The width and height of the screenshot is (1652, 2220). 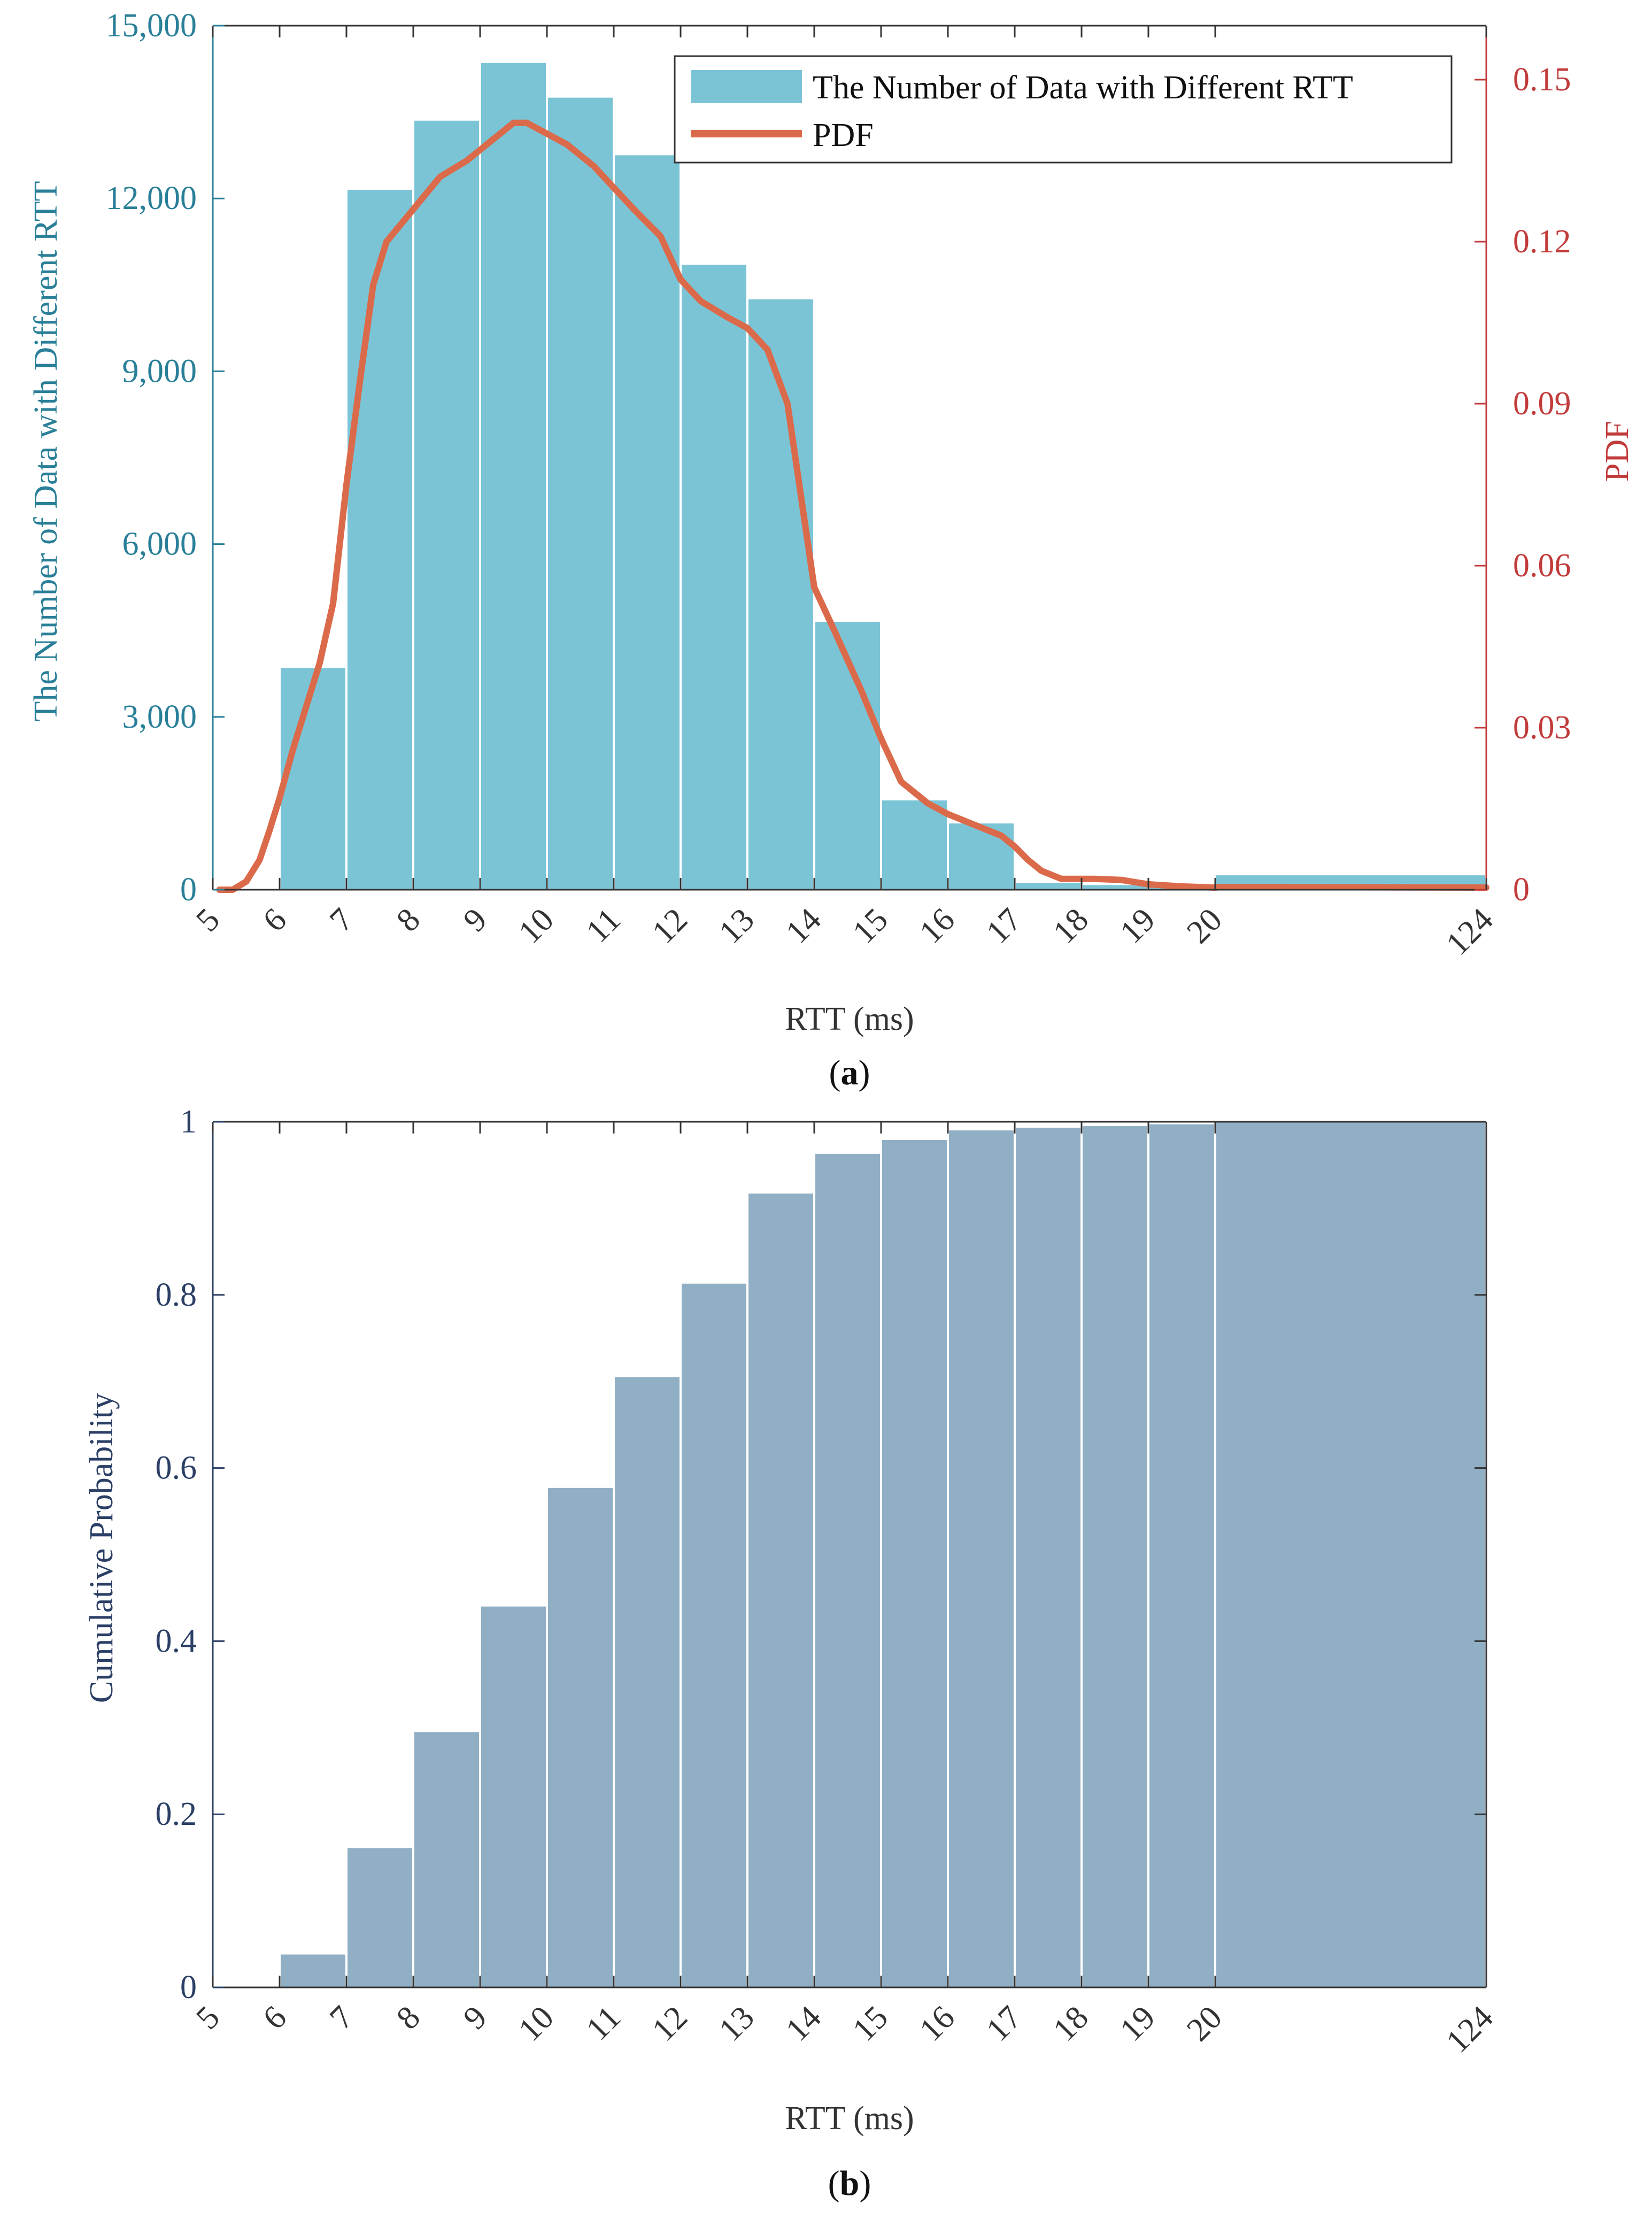 What do you see at coordinates (1542, 79) in the screenshot?
I see `y2-tick-label: 0.15` at bounding box center [1542, 79].